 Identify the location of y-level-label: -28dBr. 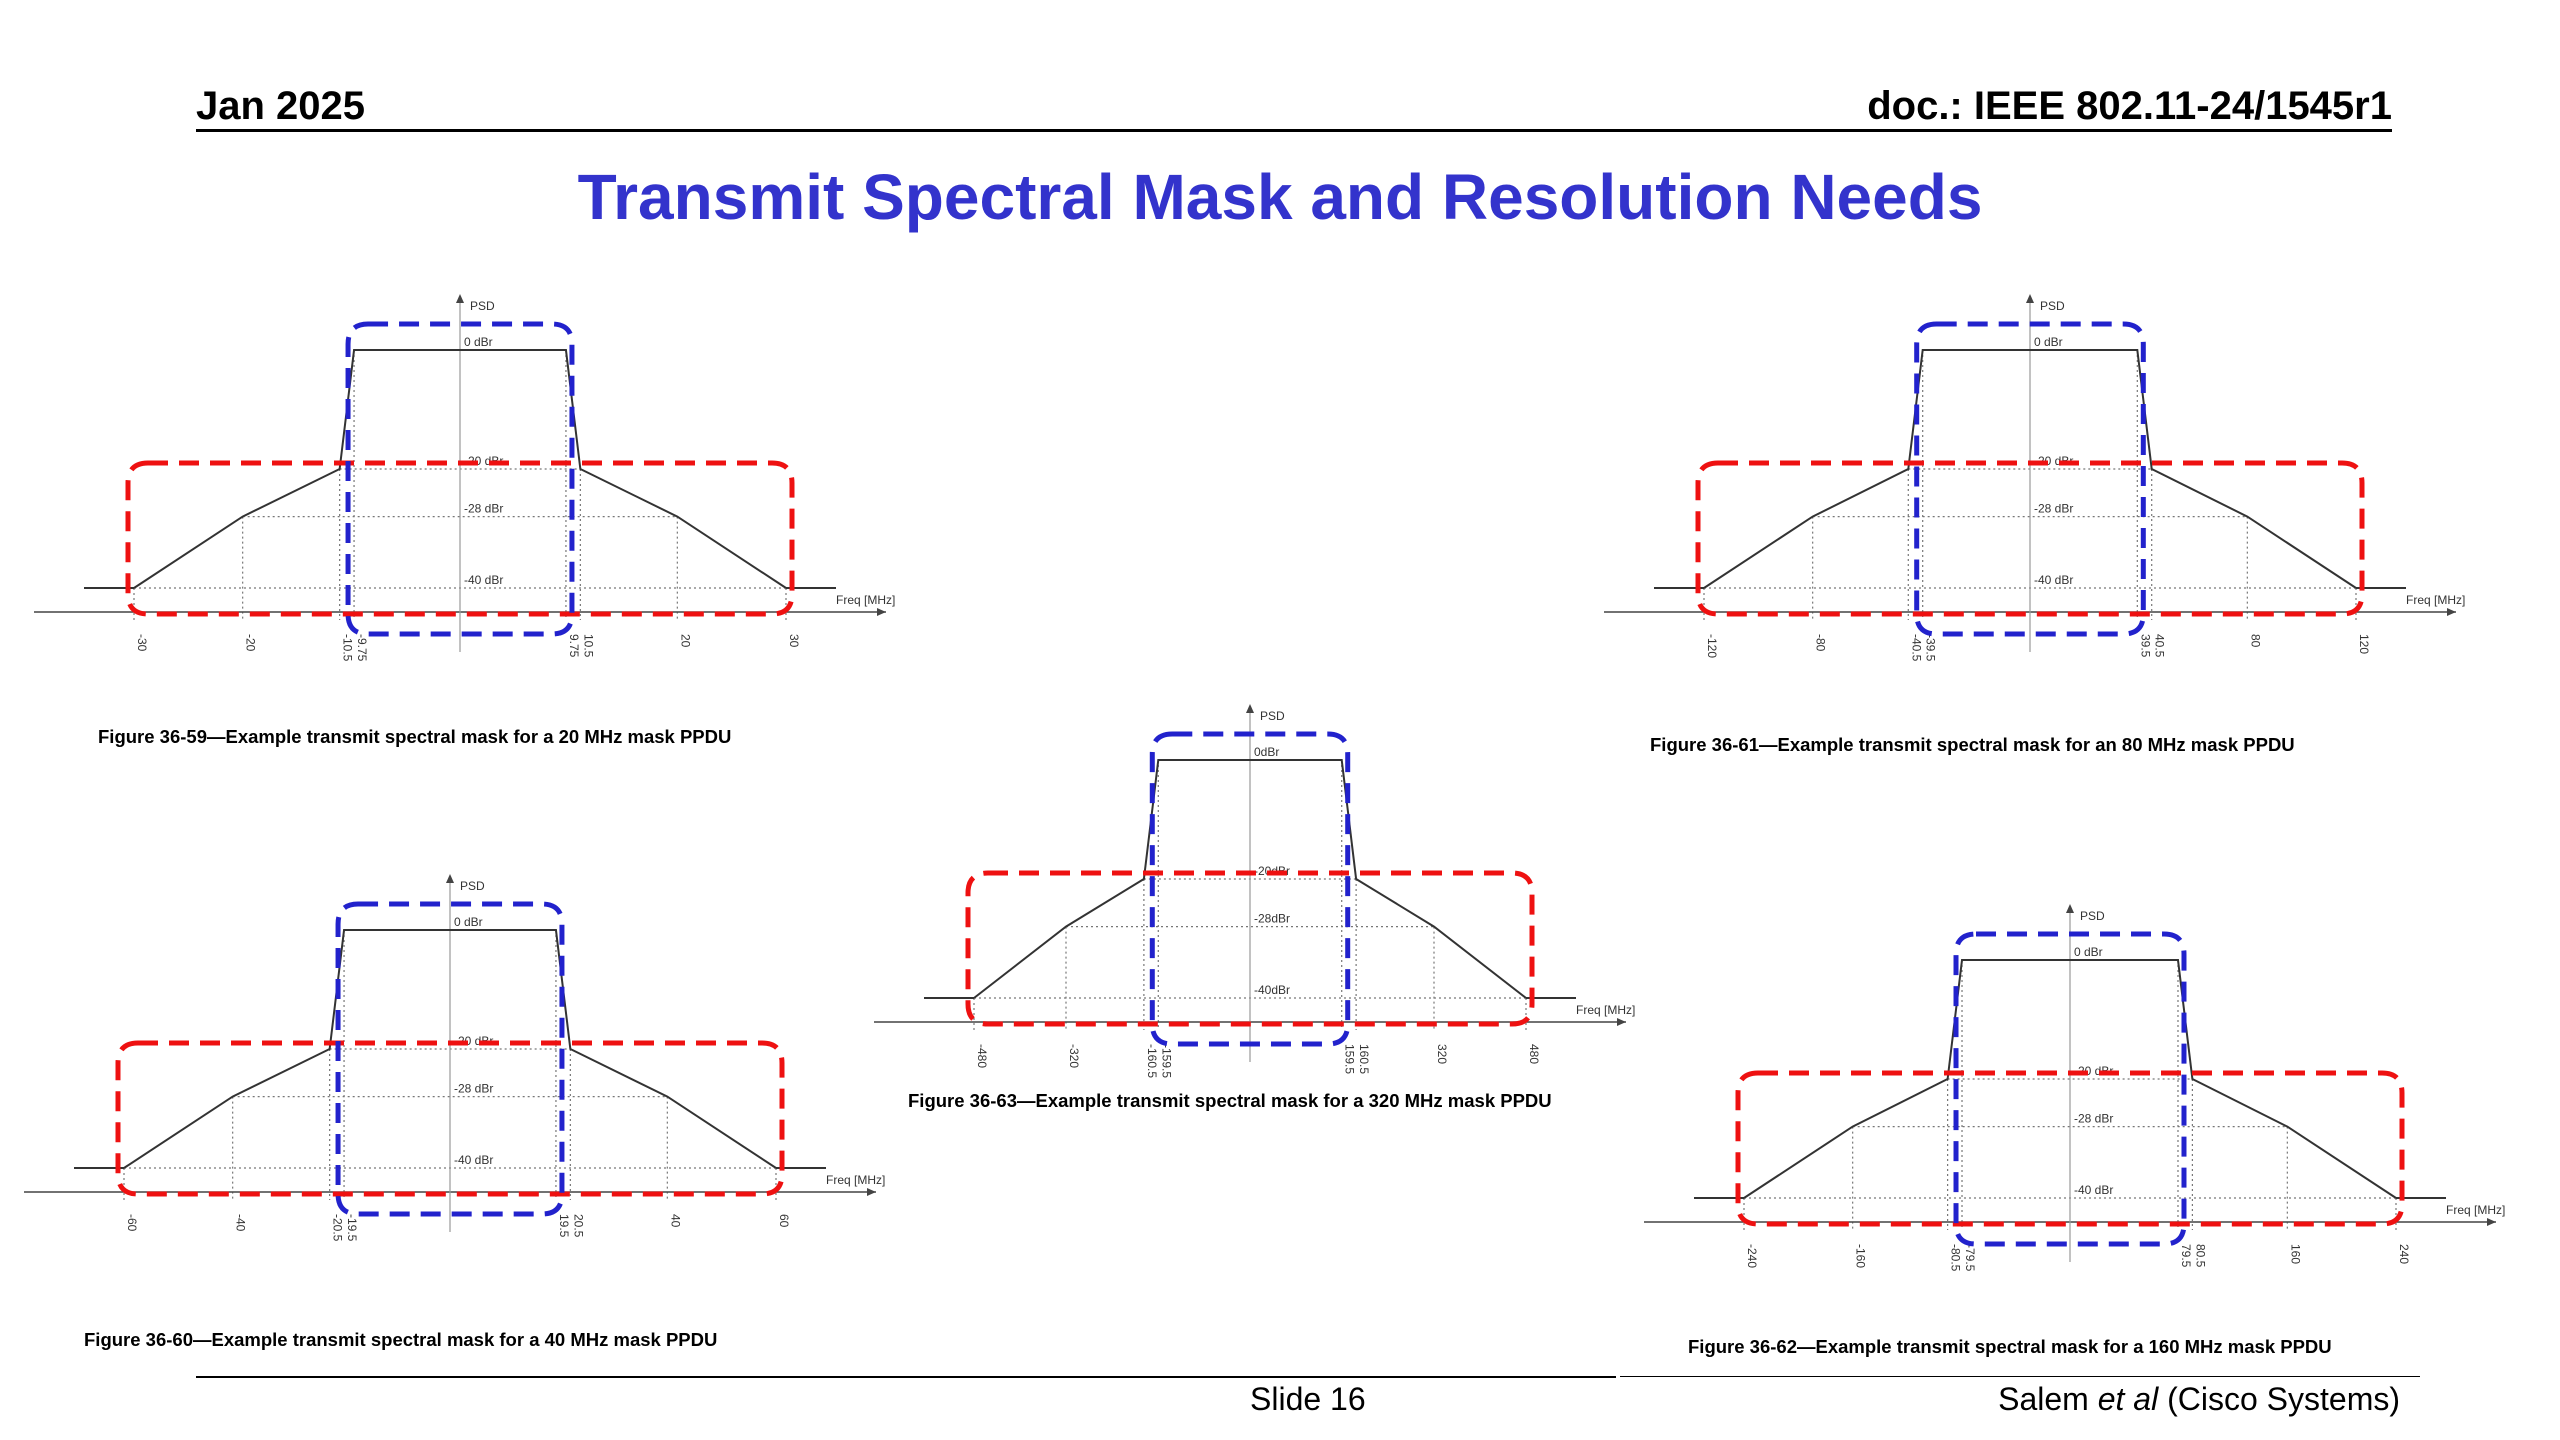
(1272, 919).